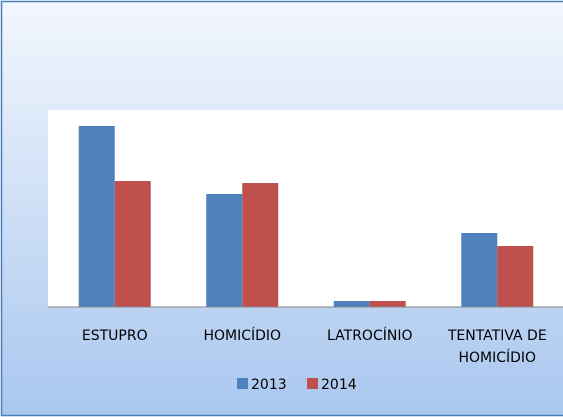  I want to click on legend-label: 2014, so click(339, 385).